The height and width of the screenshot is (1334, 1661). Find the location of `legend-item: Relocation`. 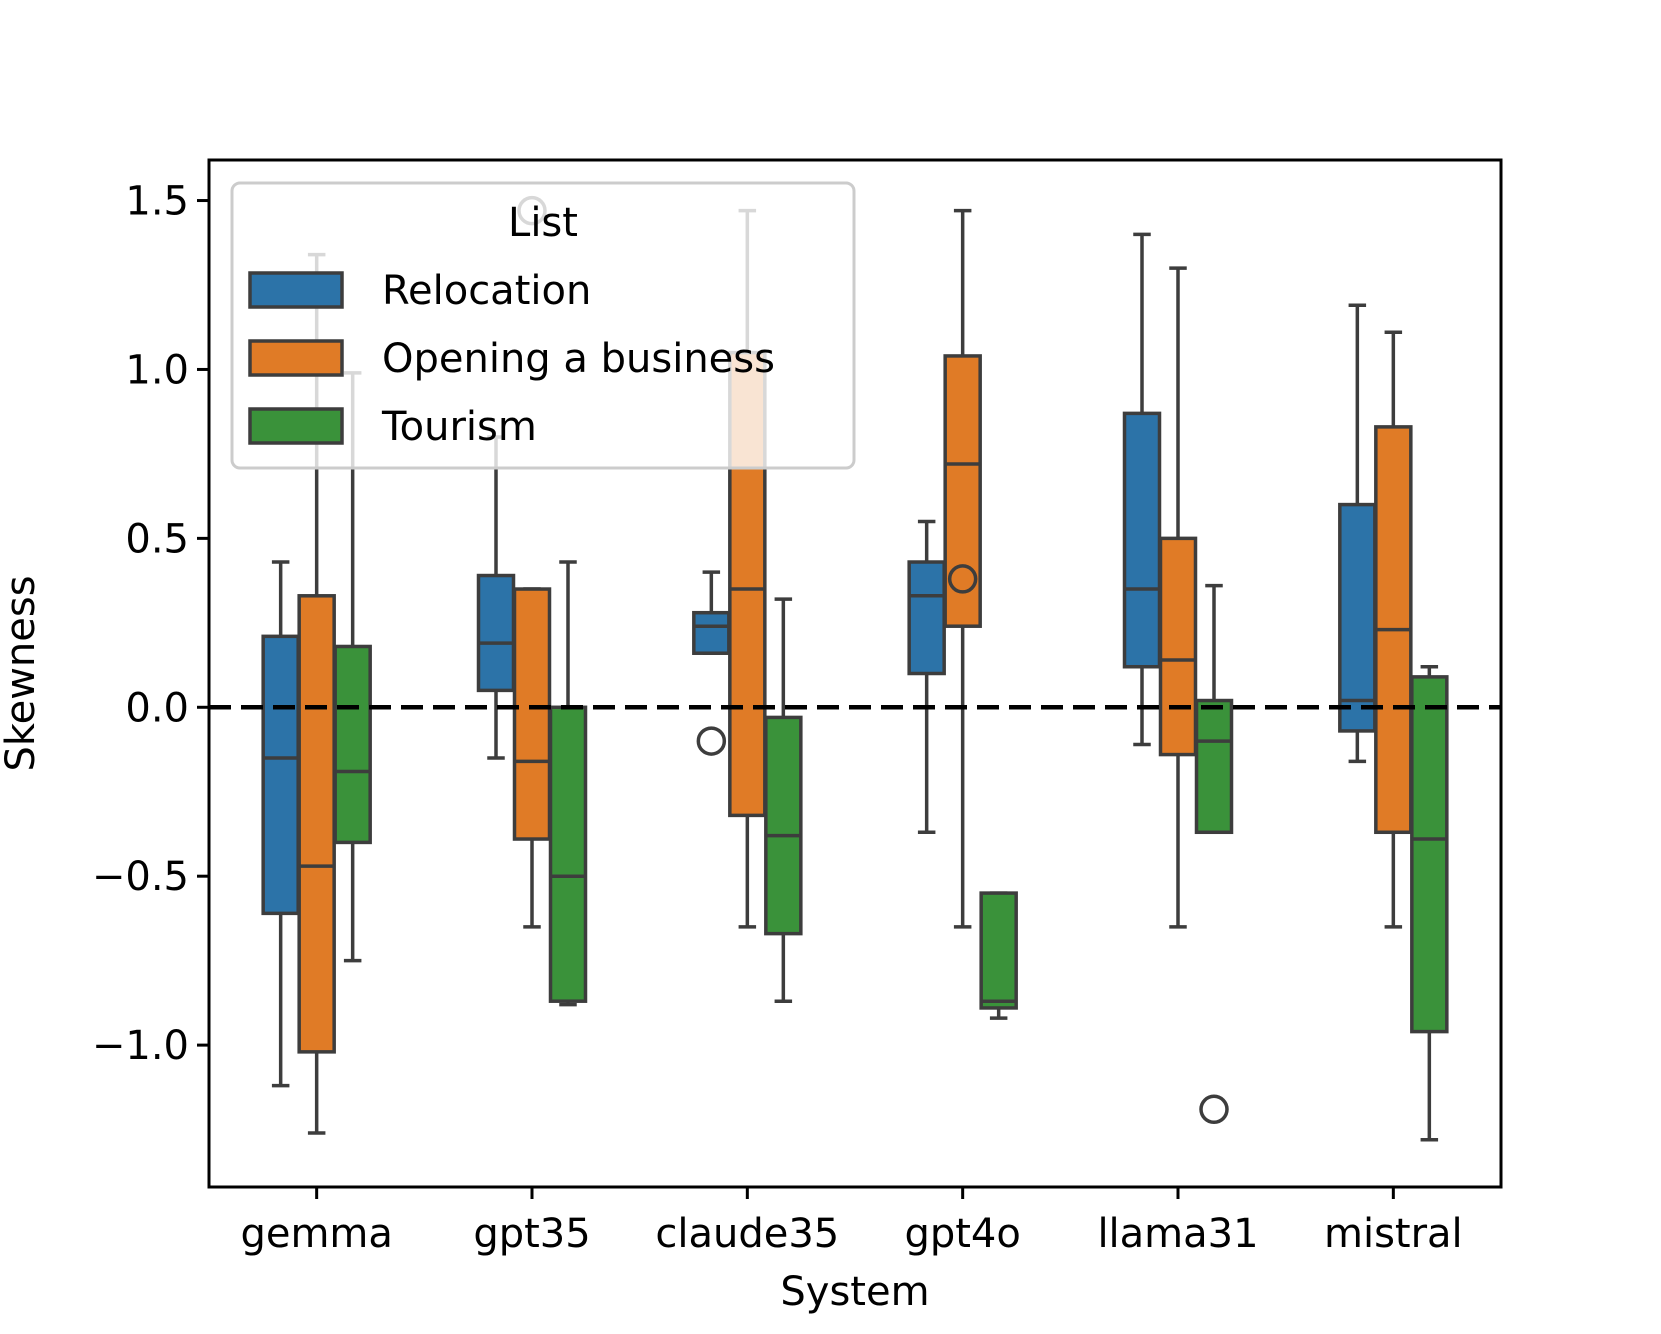

legend-item: Relocation is located at coordinates (419, 291).